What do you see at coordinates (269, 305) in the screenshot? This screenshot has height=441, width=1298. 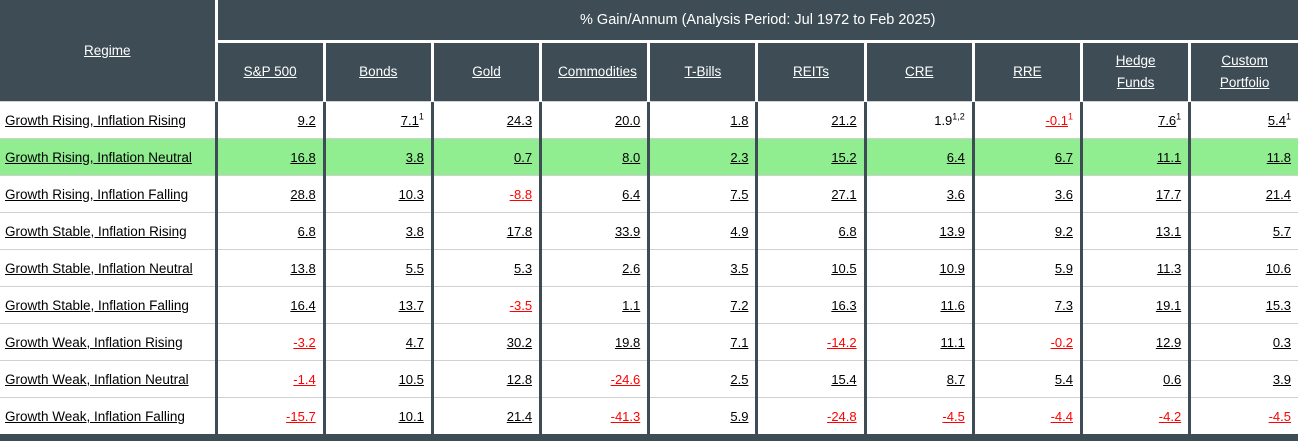 I see `value-cell-s-p-500: 16.4` at bounding box center [269, 305].